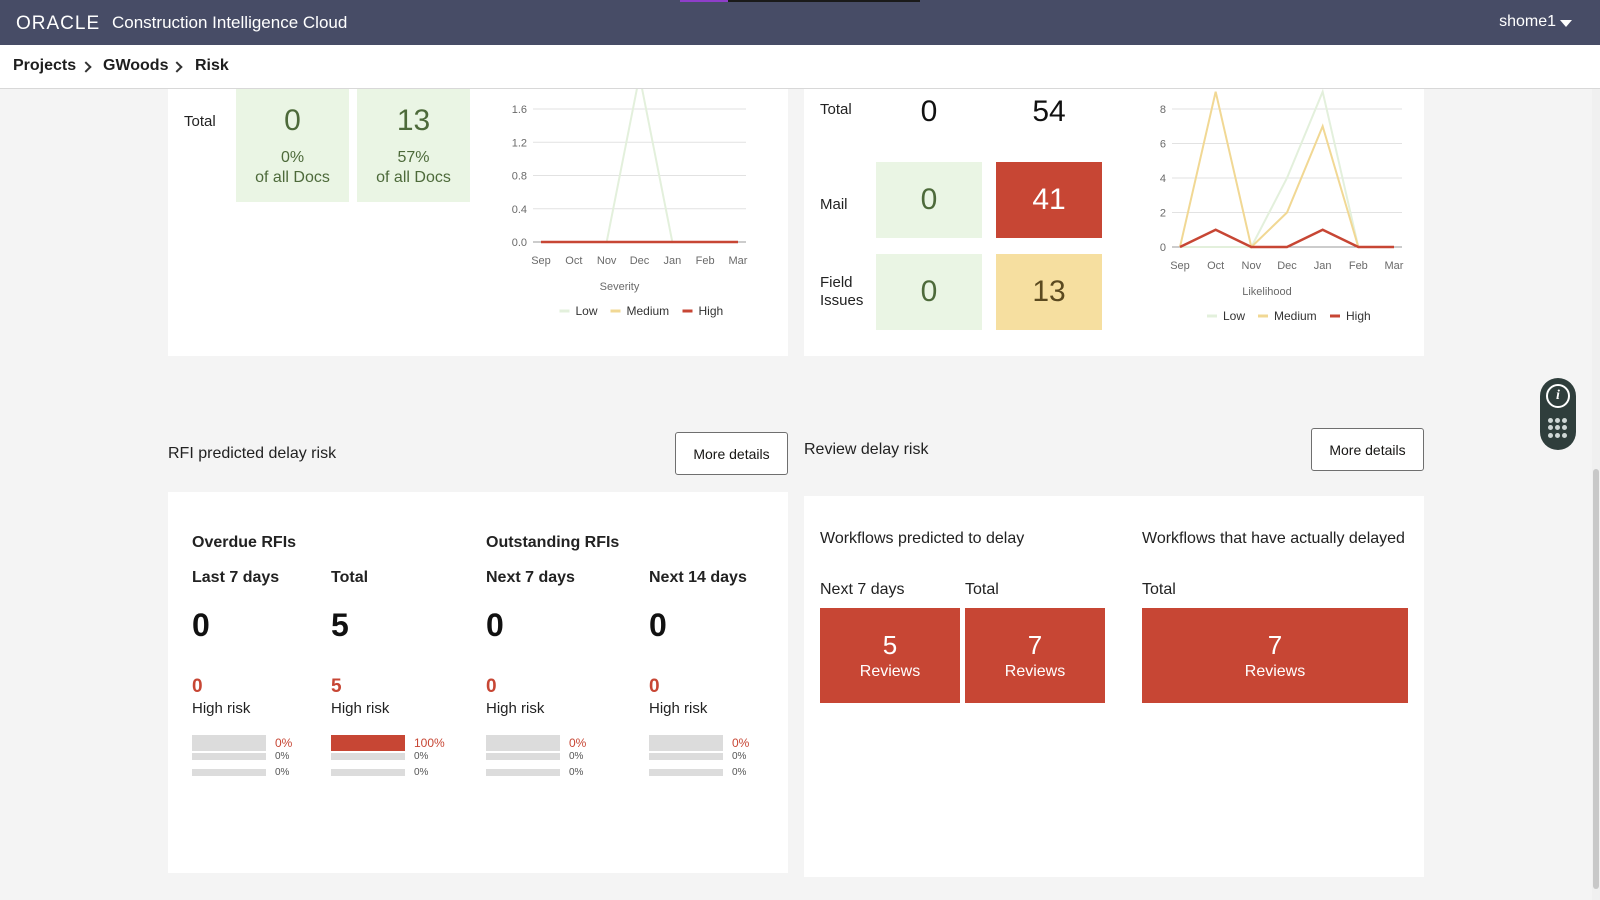  I want to click on x-axis-title: Severity, so click(620, 287).